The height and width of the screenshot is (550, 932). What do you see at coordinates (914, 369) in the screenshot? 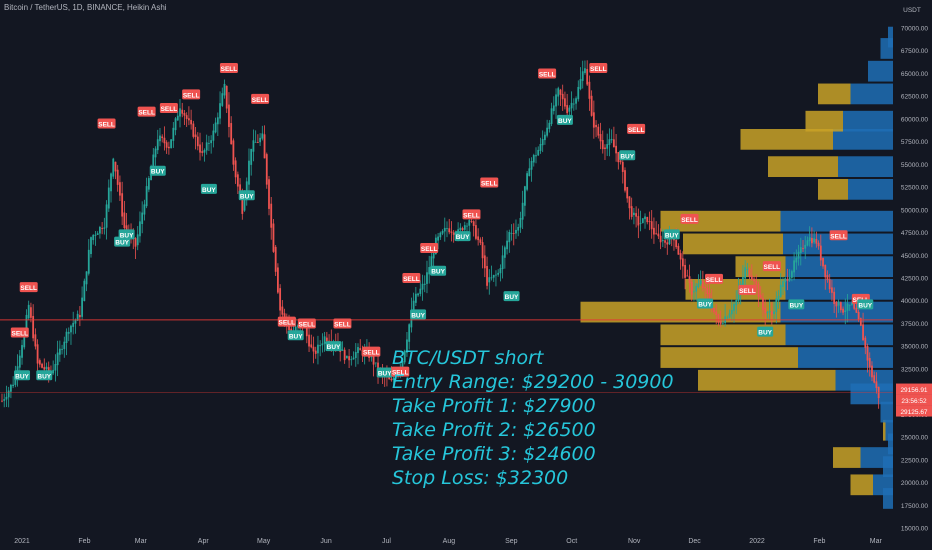
I see `y-tick-label: 32500.00` at bounding box center [914, 369].